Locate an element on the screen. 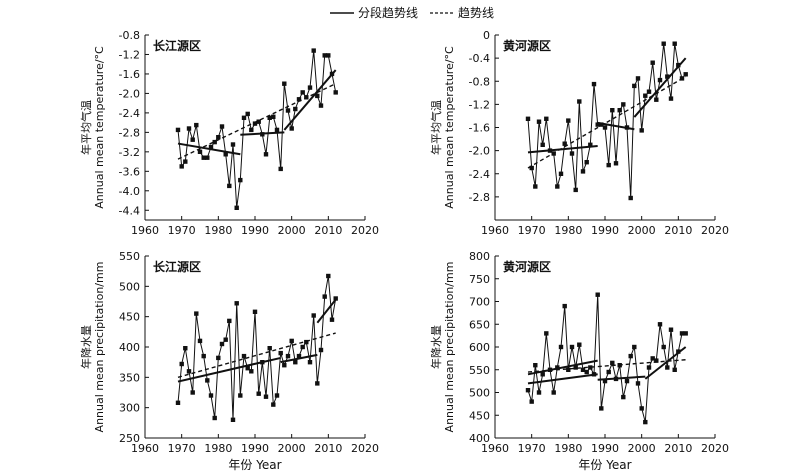 The height and width of the screenshot is (475, 800). y-axis-title: 年平均气温Annual mean temperature/°C is located at coordinates (442, 127).